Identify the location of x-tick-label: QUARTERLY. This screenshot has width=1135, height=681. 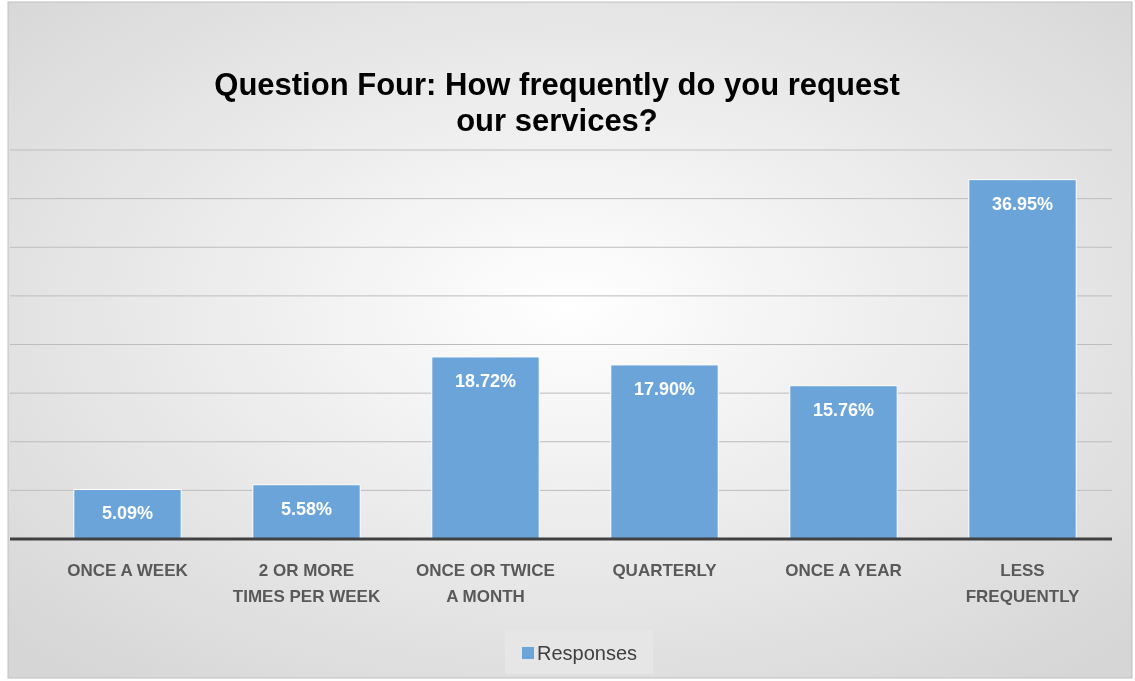
(665, 570).